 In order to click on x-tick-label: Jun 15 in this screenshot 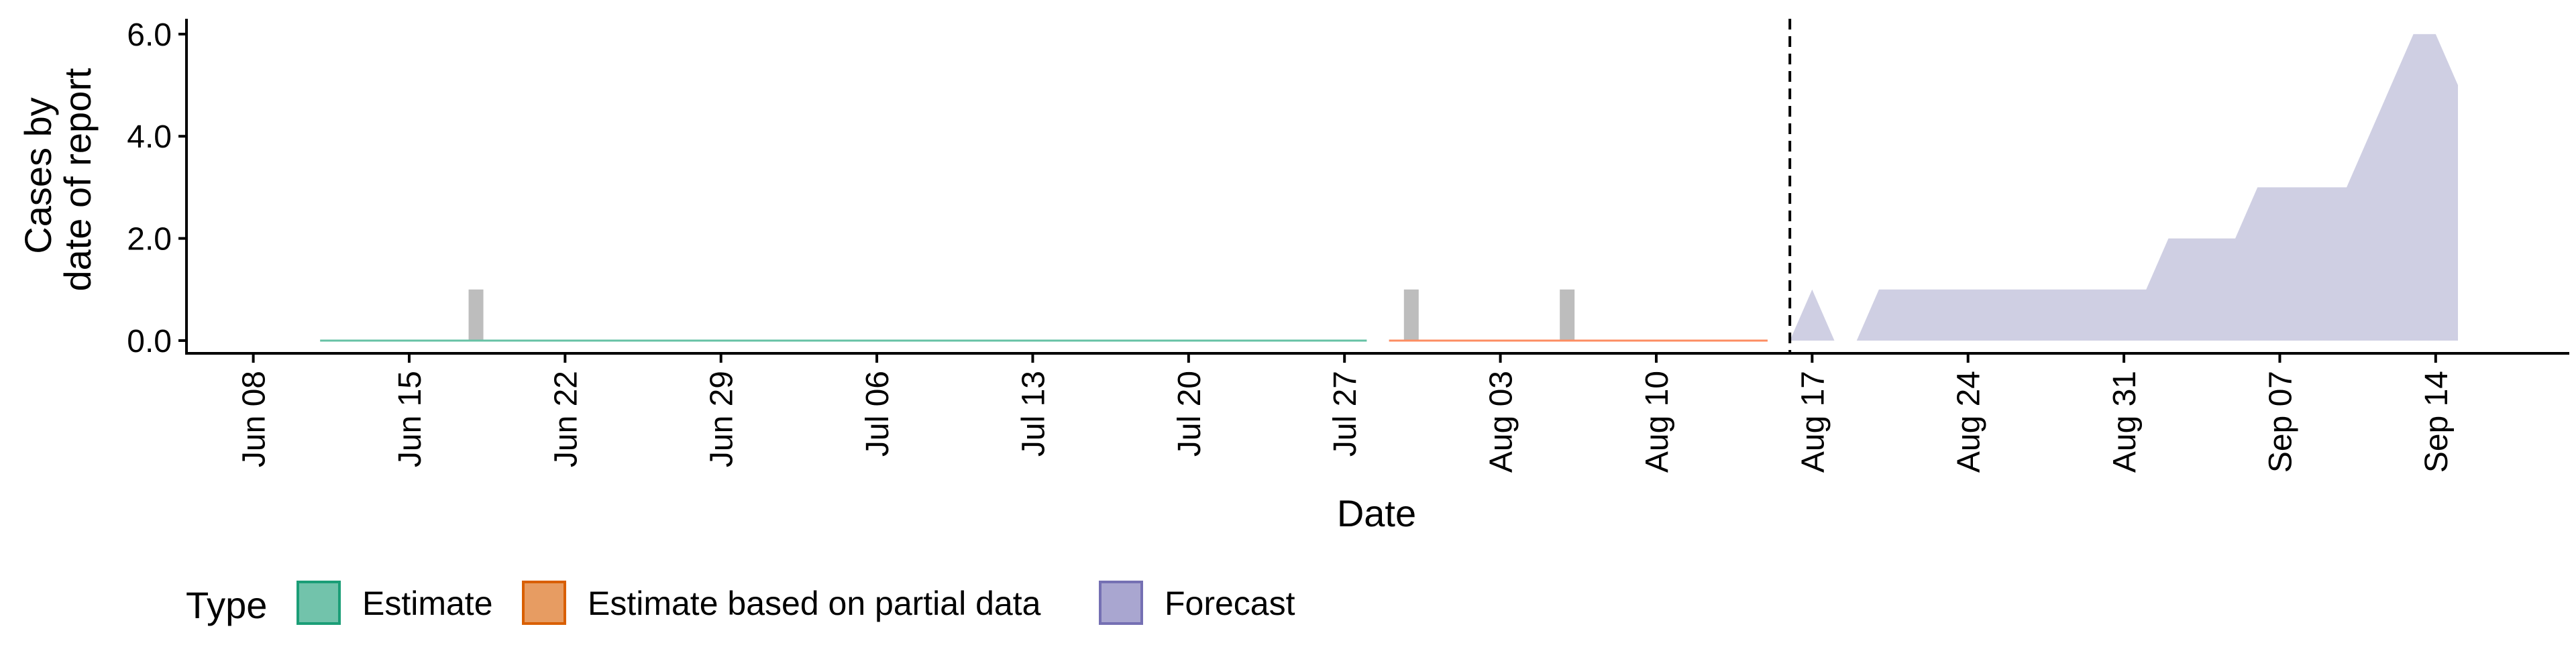, I will do `click(410, 419)`.